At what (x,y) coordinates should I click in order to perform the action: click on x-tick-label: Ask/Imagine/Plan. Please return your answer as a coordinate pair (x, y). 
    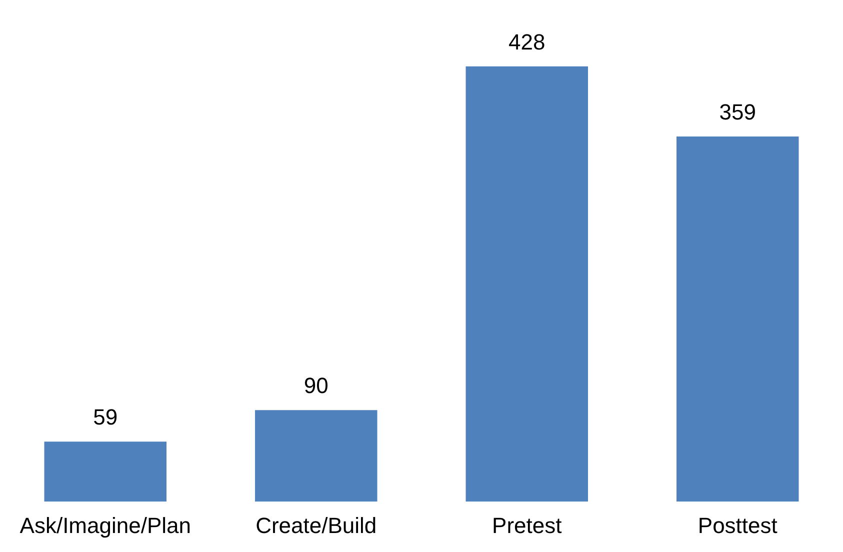
    Looking at the image, I should click on (105, 525).